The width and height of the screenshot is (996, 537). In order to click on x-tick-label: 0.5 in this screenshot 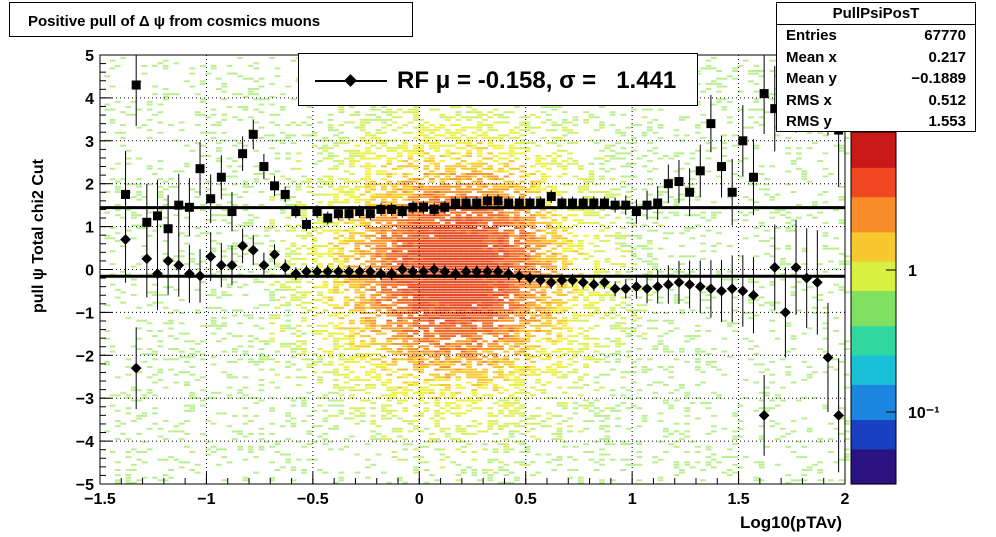, I will do `click(526, 499)`.